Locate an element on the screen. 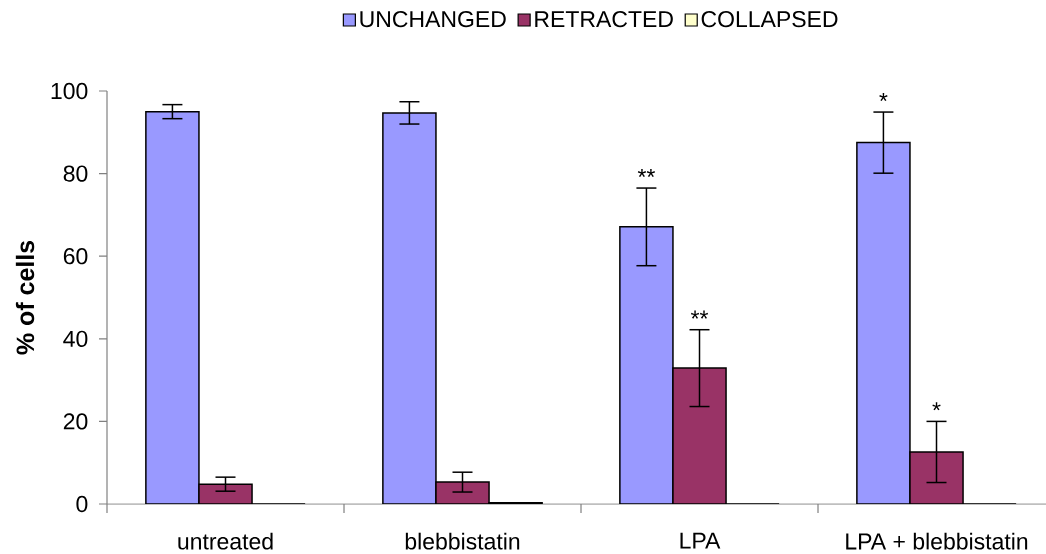 The height and width of the screenshot is (554, 1046). x-tick-label: blebbistatin is located at coordinates (462, 541).